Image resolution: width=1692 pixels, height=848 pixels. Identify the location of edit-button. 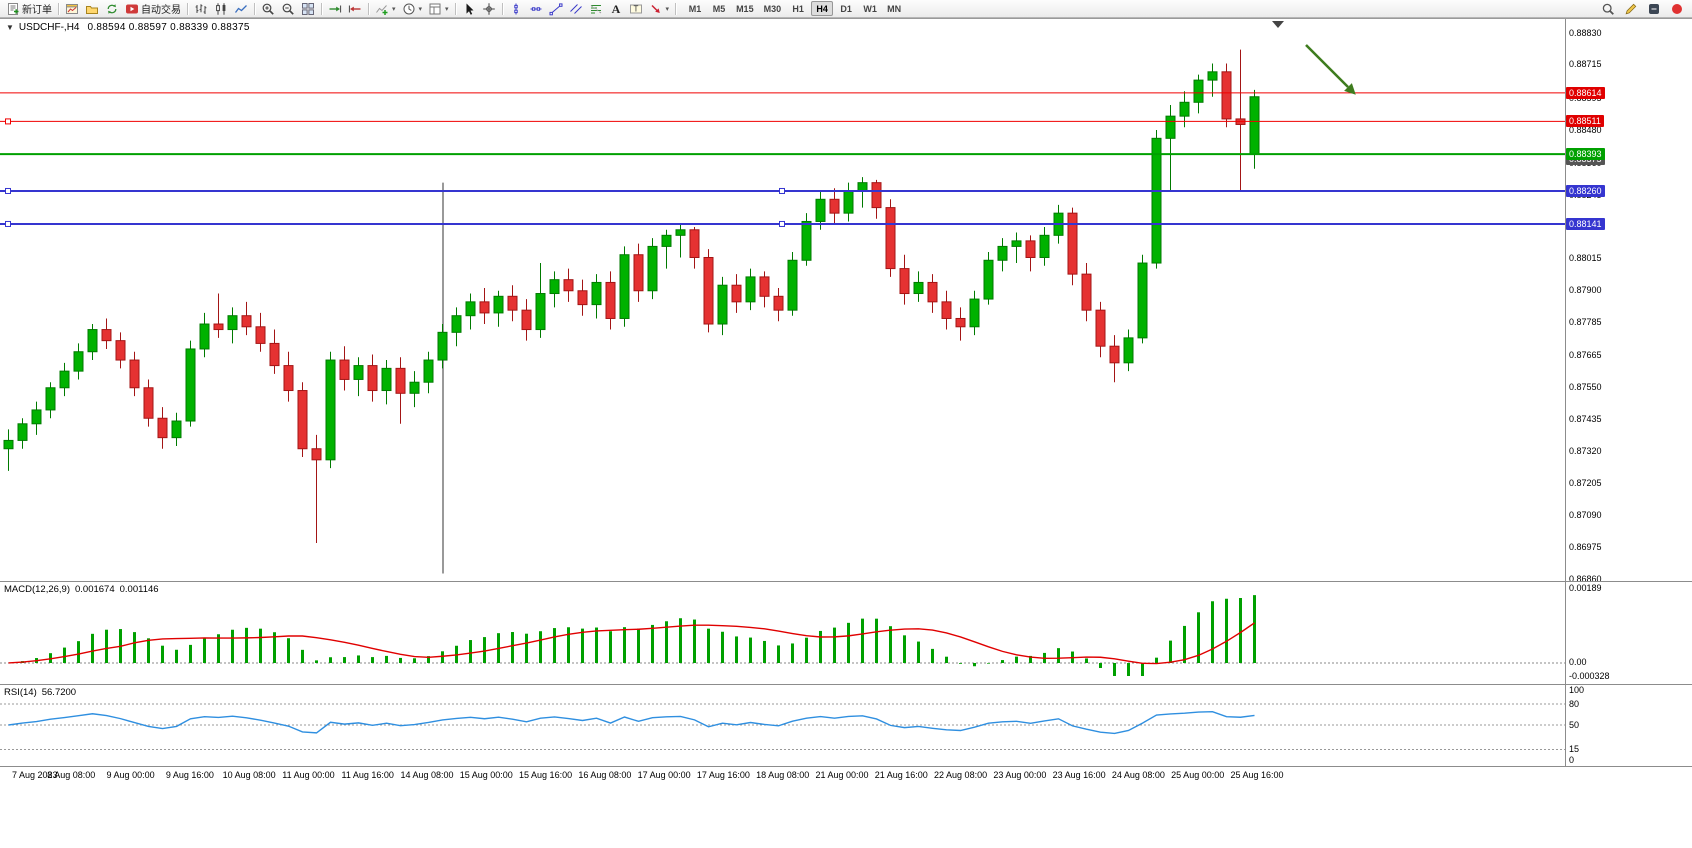
(1631, 9).